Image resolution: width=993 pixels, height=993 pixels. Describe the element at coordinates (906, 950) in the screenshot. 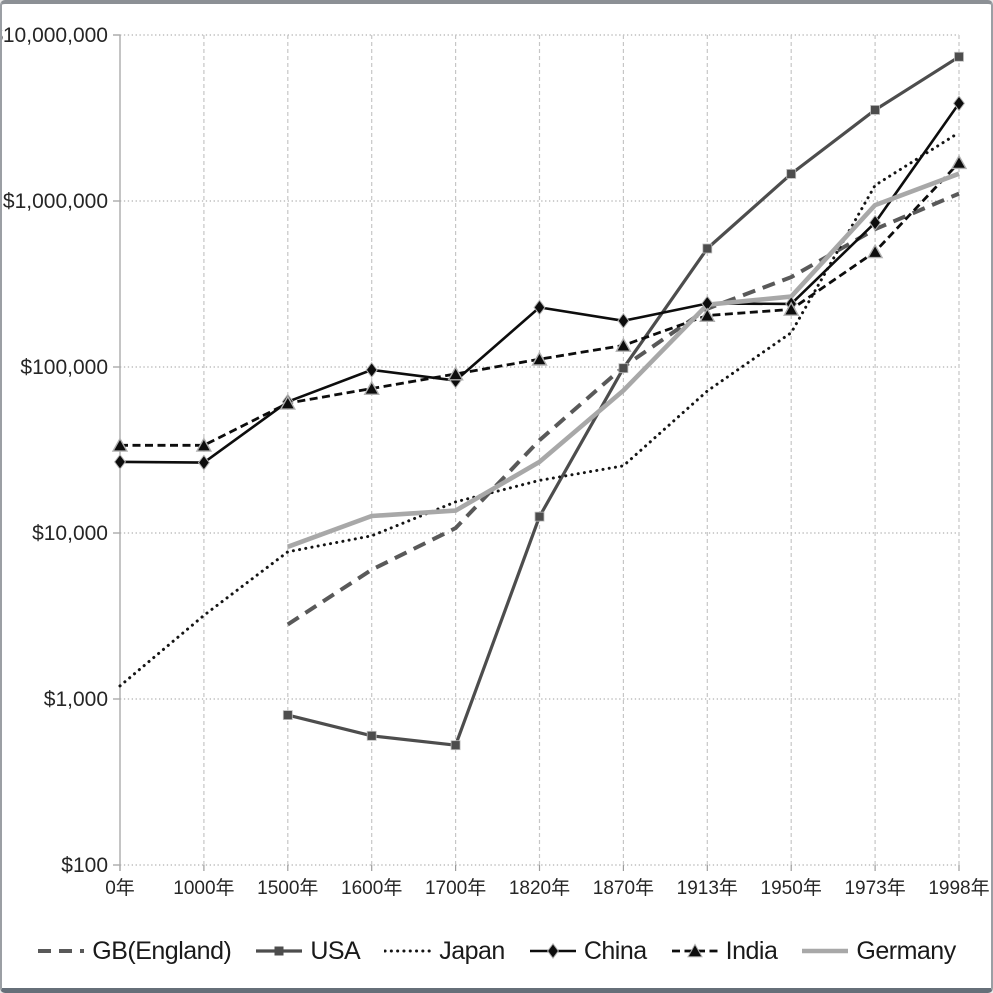

I see `legend-label: Germany` at that location.